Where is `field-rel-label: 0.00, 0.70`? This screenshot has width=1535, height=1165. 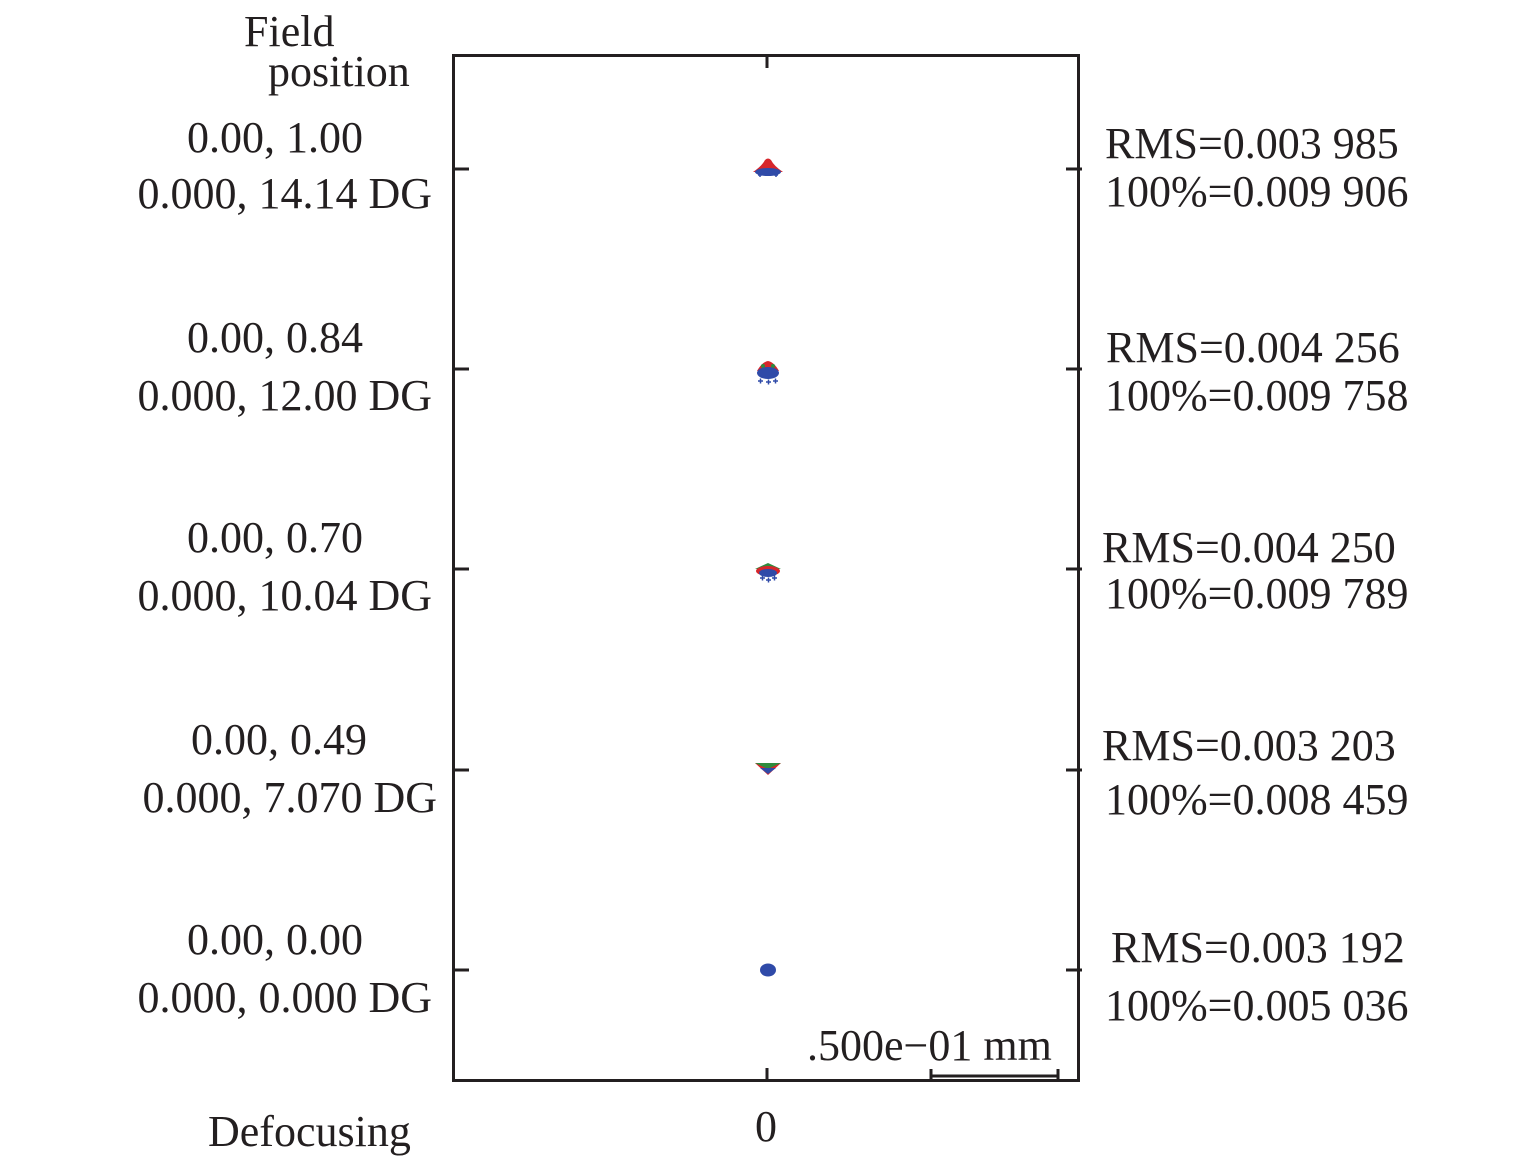 field-rel-label: 0.00, 0.70 is located at coordinates (275, 537).